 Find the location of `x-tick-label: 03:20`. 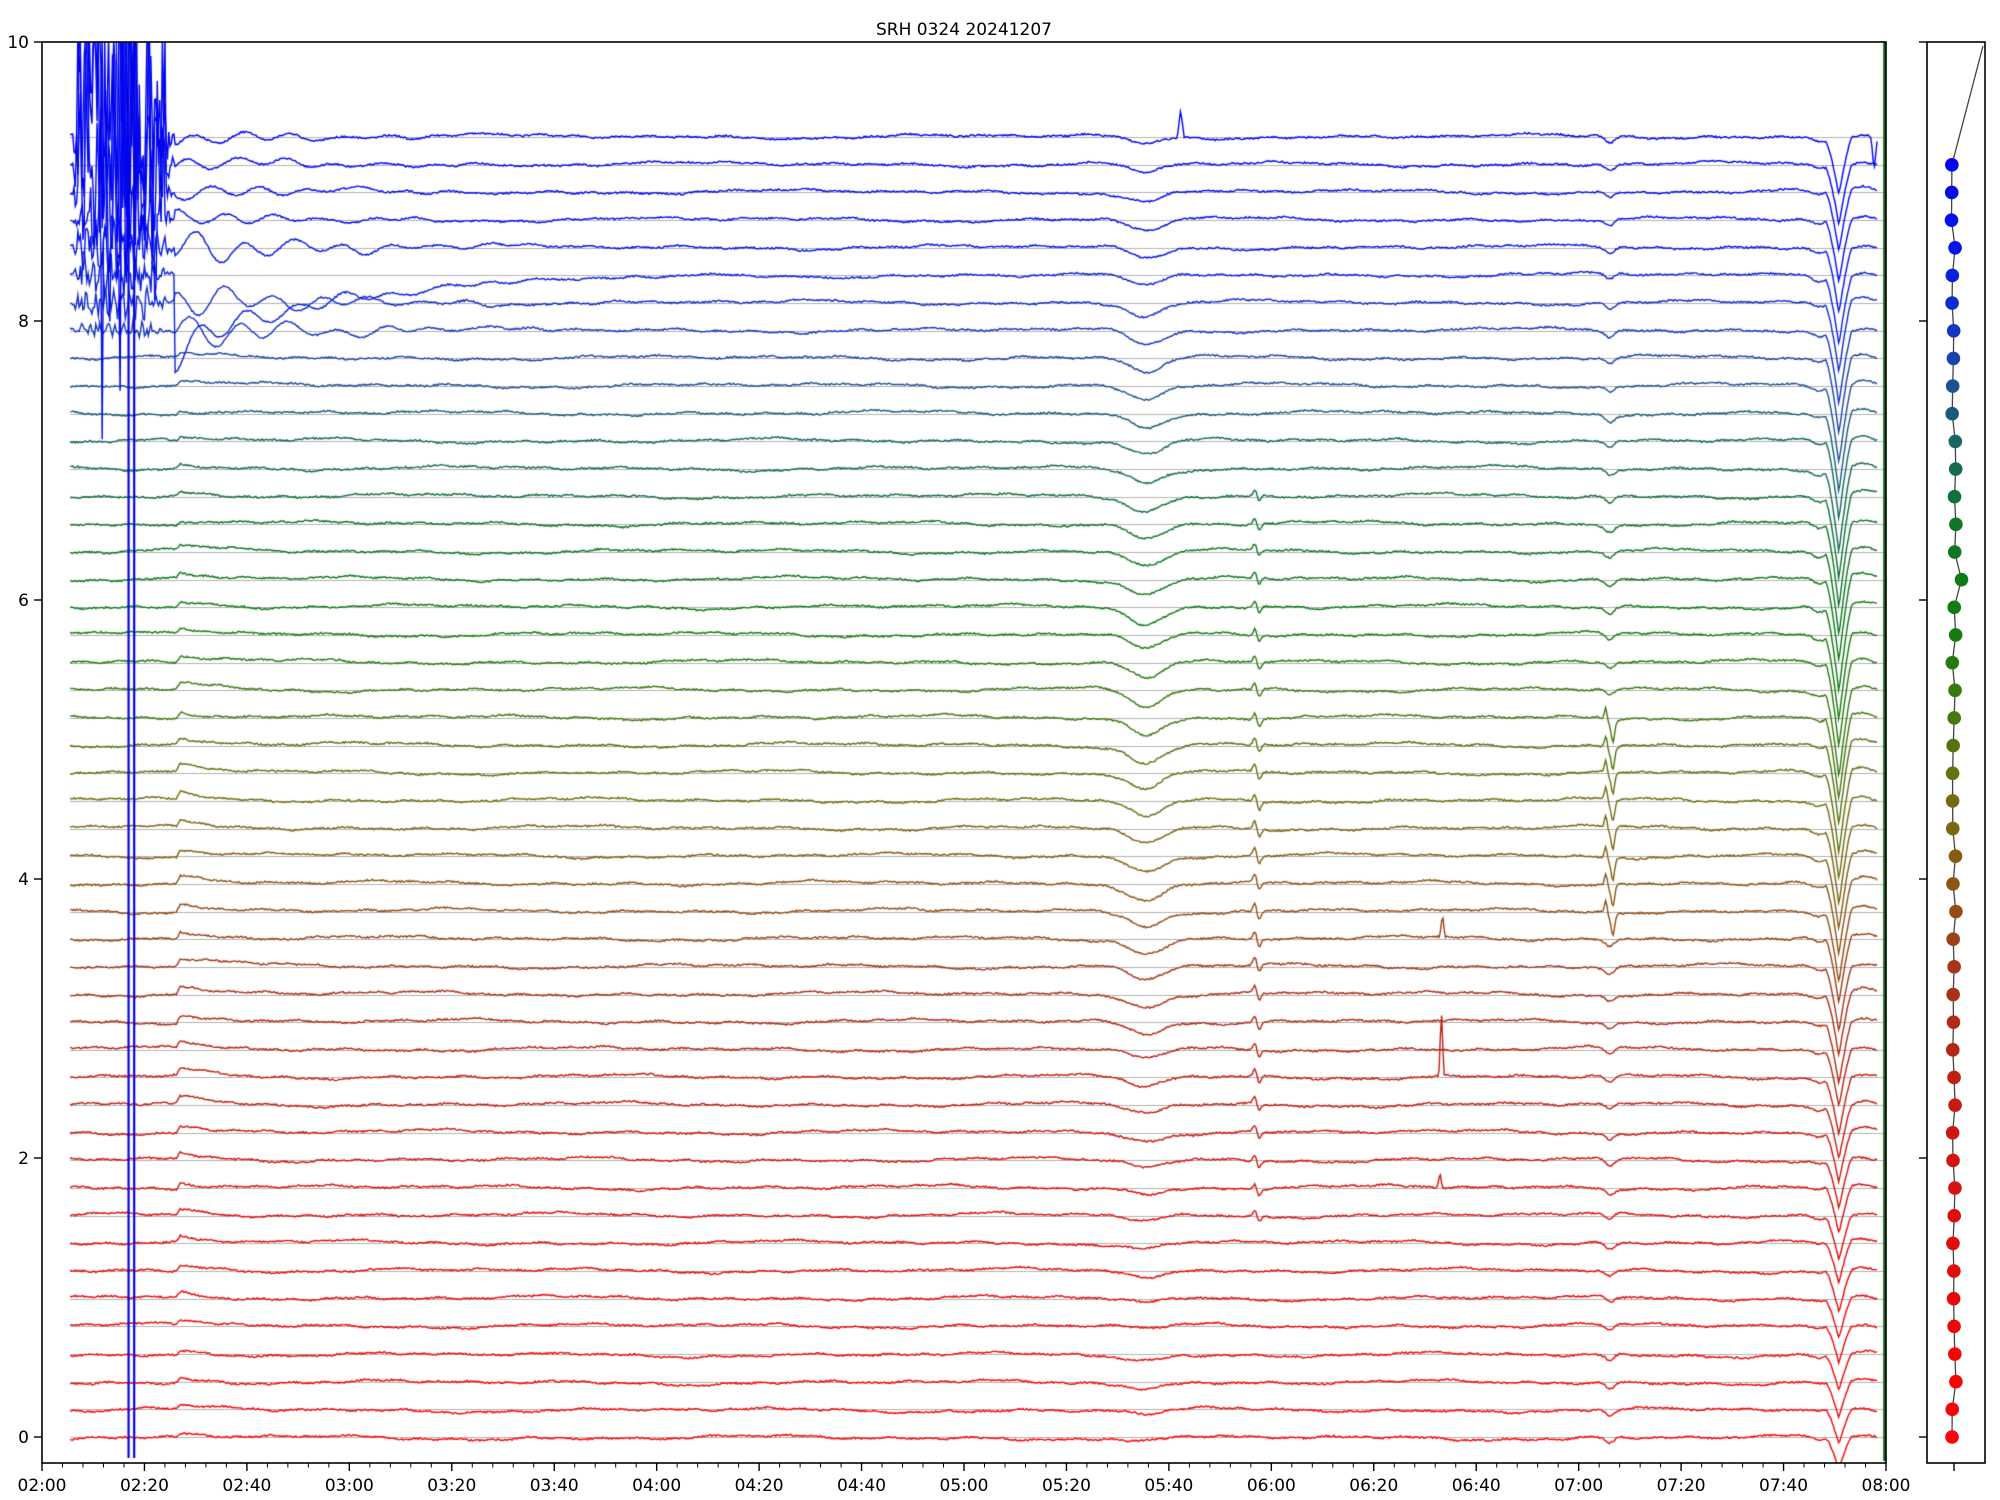

x-tick-label: 03:20 is located at coordinates (451, 1486).